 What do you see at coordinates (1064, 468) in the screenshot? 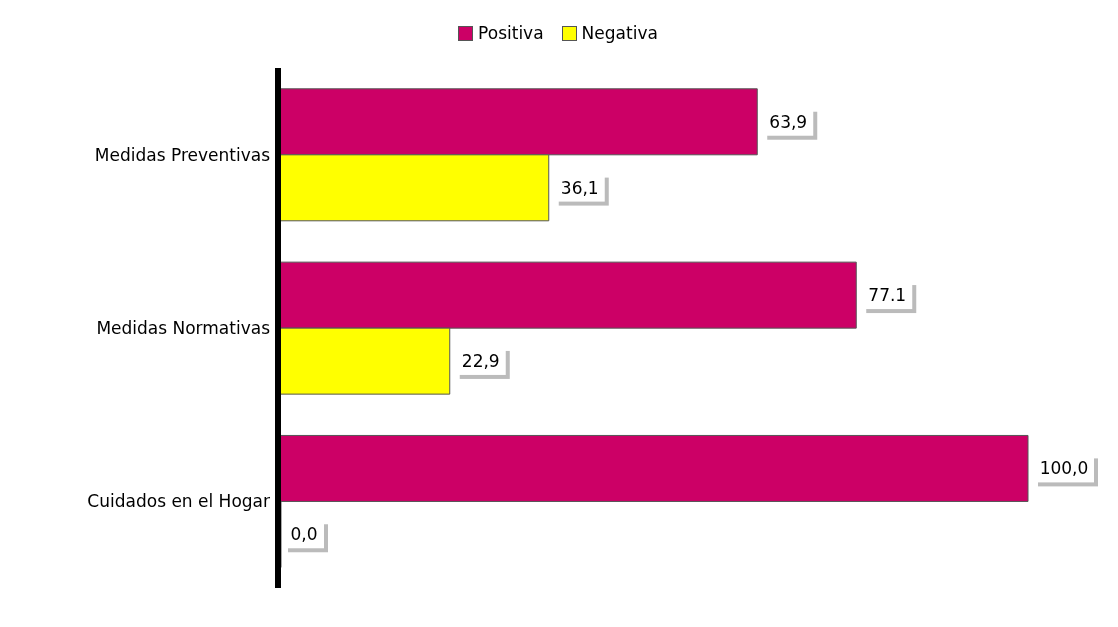
I see `data-label: 100,0` at bounding box center [1064, 468].